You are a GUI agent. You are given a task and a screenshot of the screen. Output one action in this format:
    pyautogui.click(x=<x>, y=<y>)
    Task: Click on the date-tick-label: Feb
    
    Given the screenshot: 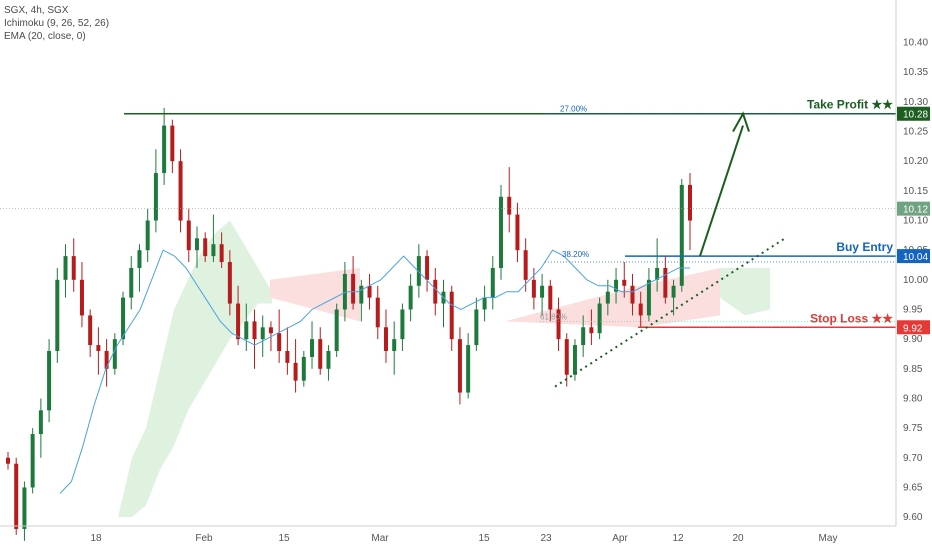 What is the action you would take?
    pyautogui.click(x=204, y=538)
    